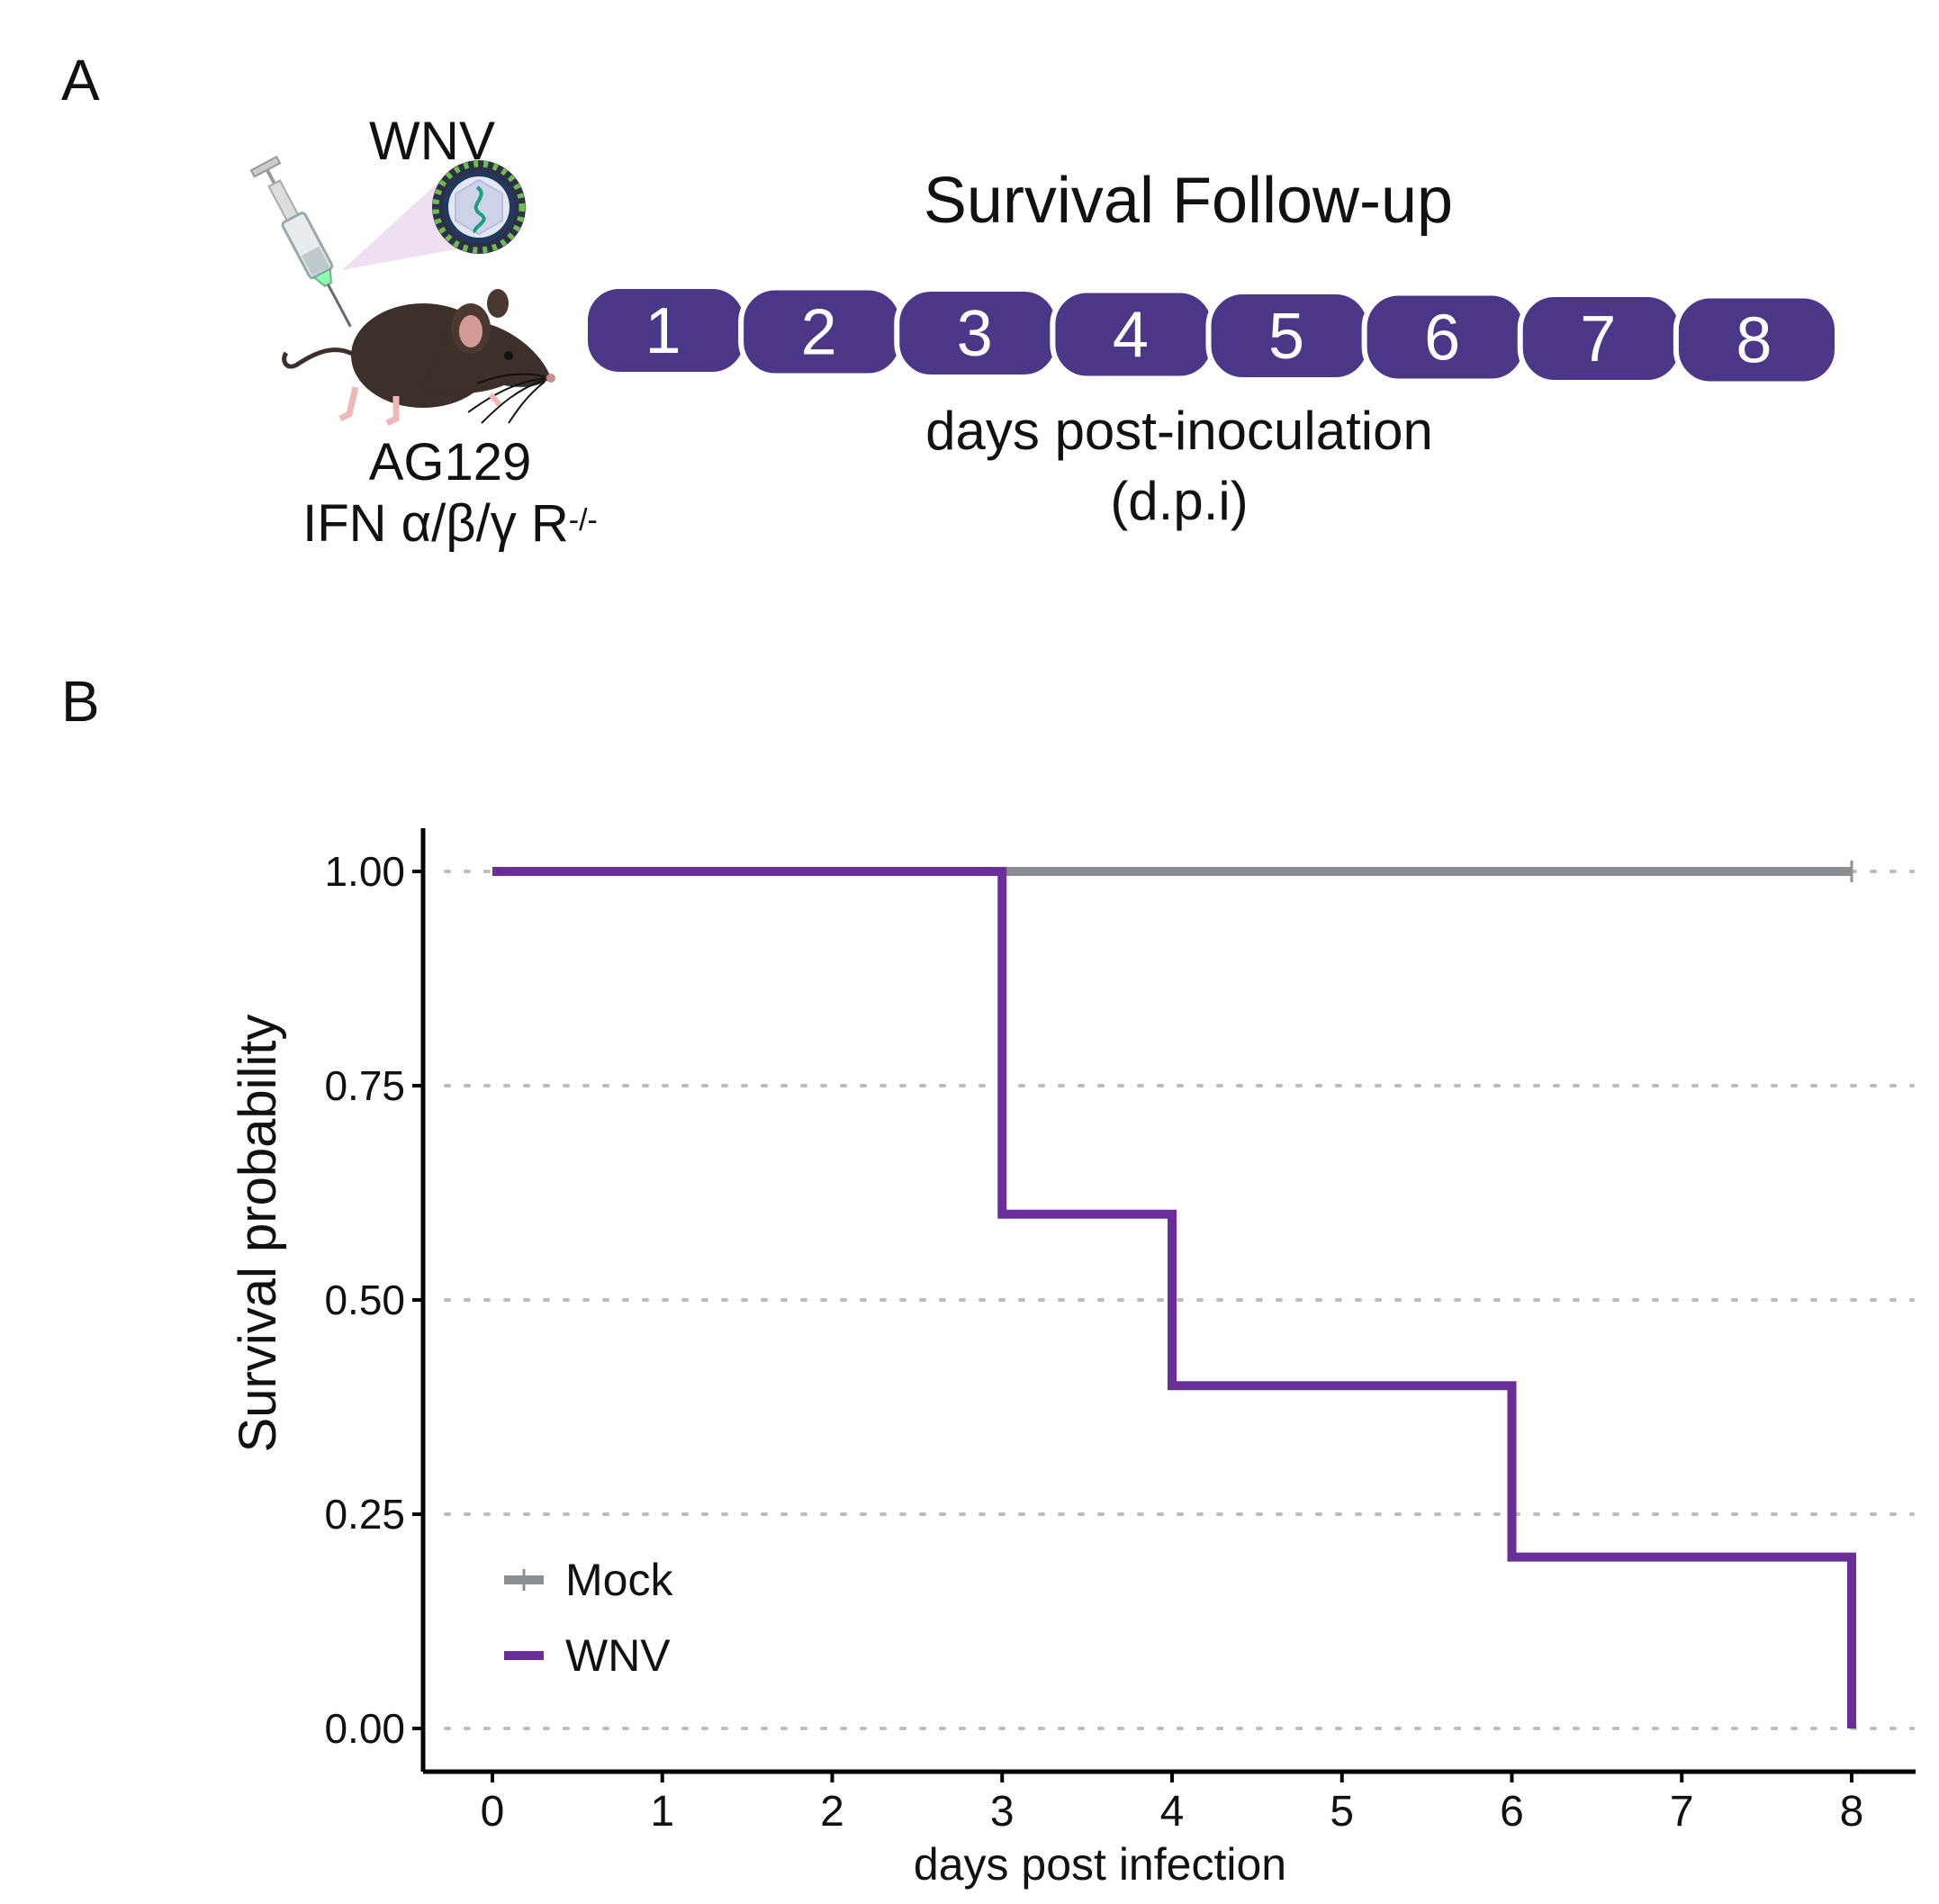  I want to click on mouse-genotype: IFN α/β/γ R-/-, so click(450, 524).